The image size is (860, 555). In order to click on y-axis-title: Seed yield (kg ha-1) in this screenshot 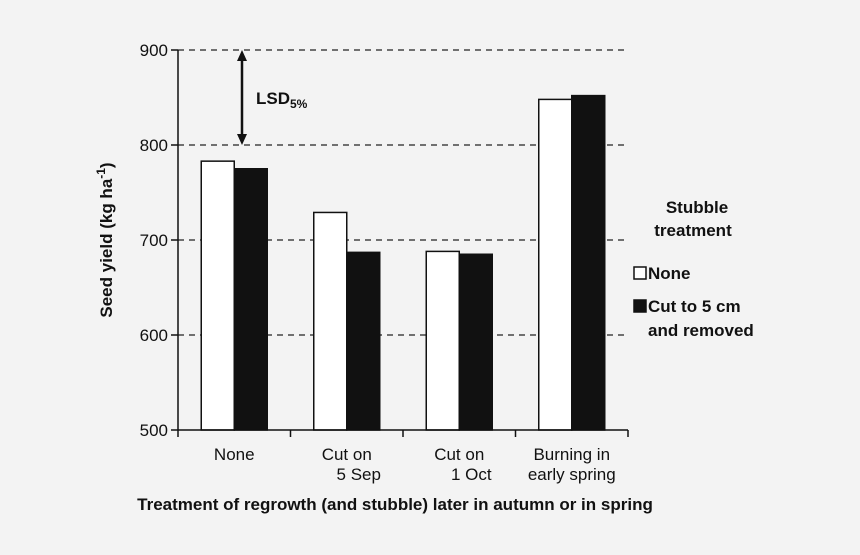, I will do `click(105, 239)`.